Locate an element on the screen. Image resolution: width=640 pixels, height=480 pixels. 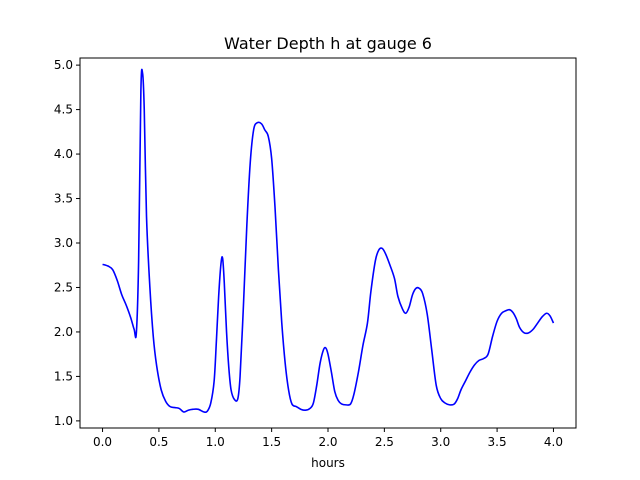
x-tick-label: 1.0 is located at coordinates (215, 442).